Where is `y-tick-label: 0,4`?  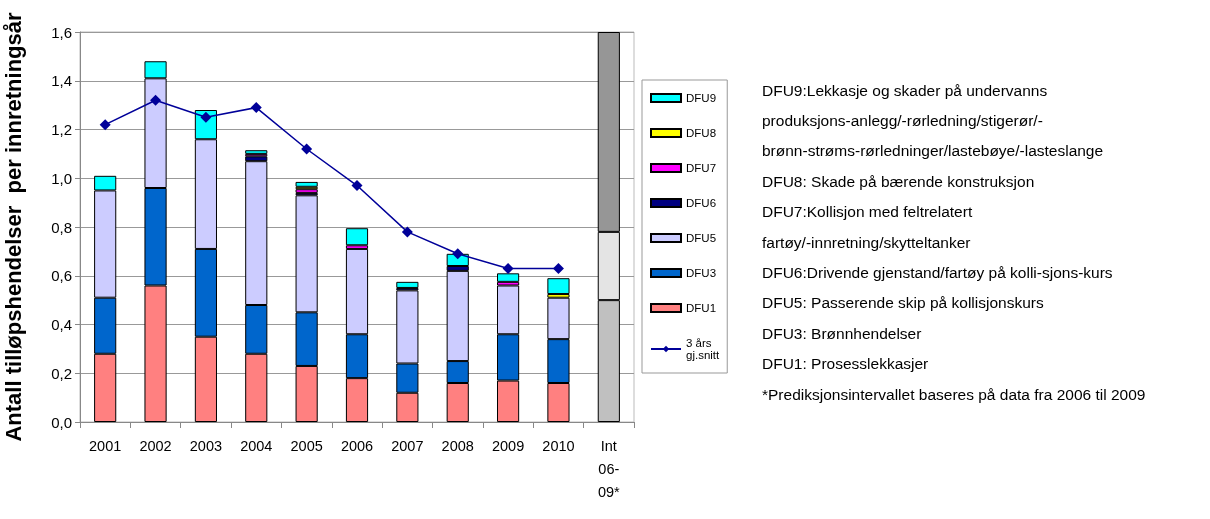
y-tick-label: 0,4 is located at coordinates (61, 324).